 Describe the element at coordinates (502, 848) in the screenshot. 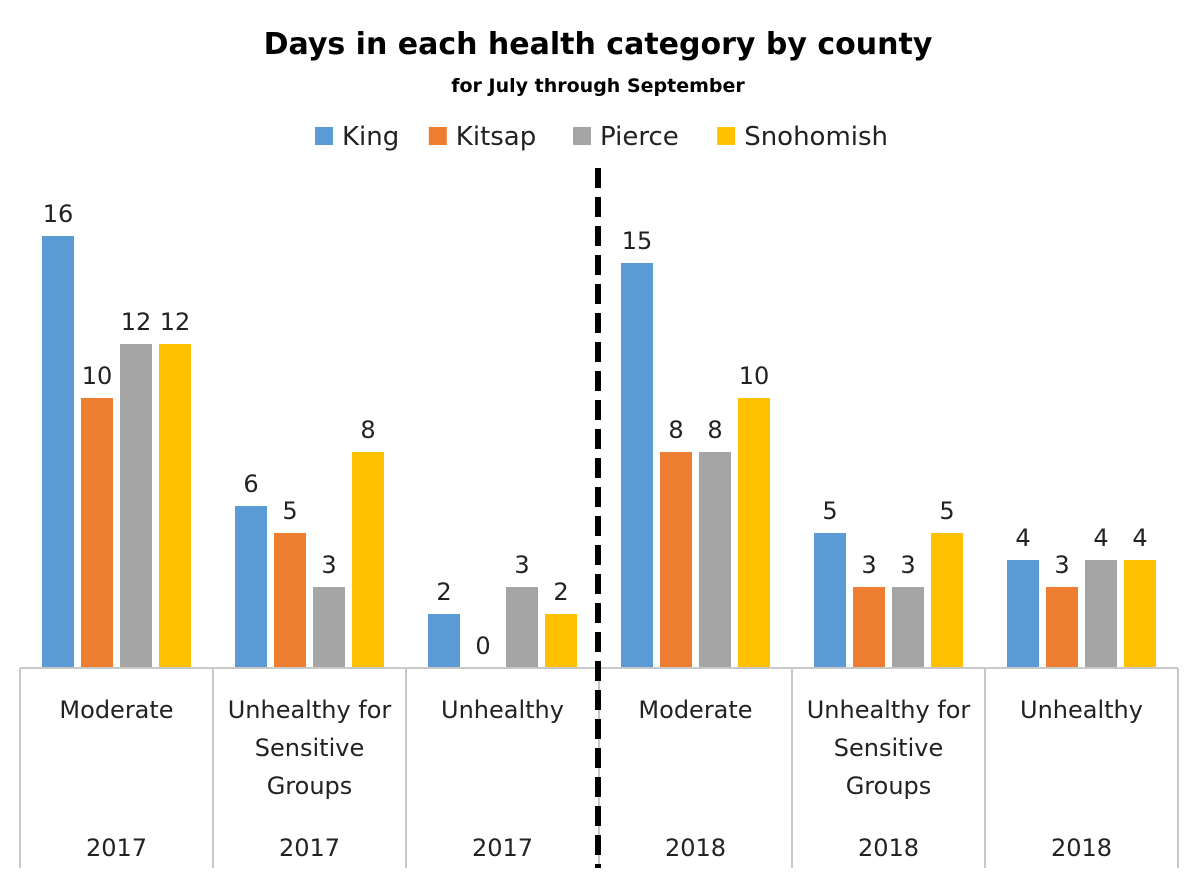

I see `year-label-2: 2017` at that location.